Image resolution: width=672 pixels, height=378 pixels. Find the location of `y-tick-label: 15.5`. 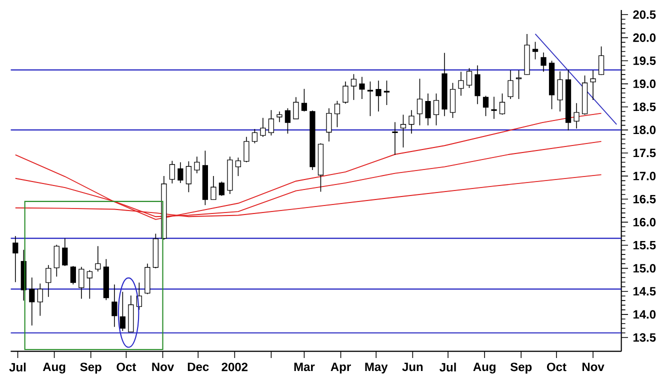

y-tick-label: 15.5 is located at coordinates (644, 245).